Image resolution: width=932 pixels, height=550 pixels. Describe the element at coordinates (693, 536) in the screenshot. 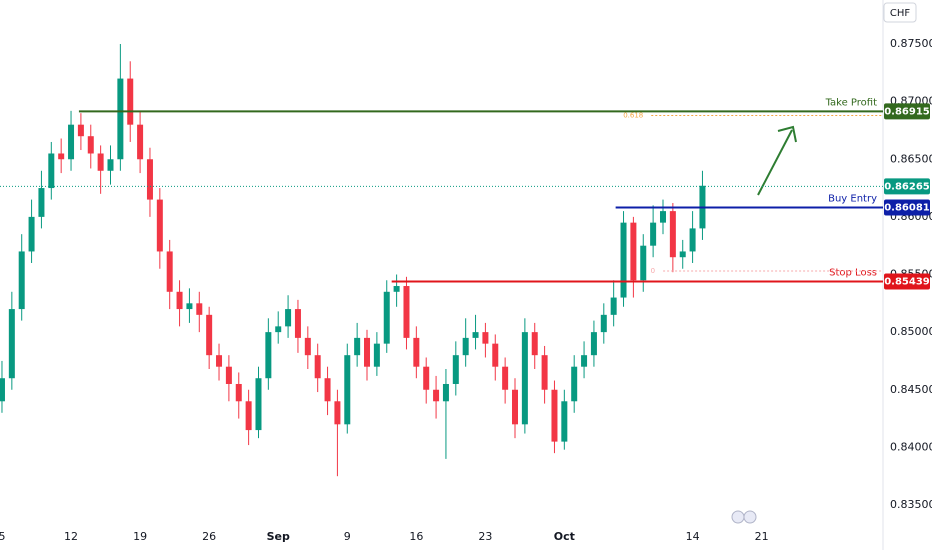

I see `x-tick-label: 14` at that location.